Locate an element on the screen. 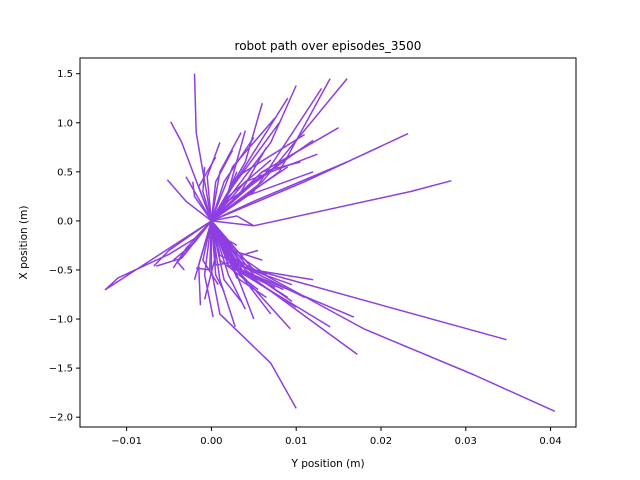 The height and width of the screenshot is (480, 640). x-tick-label: 0.00 is located at coordinates (211, 441).